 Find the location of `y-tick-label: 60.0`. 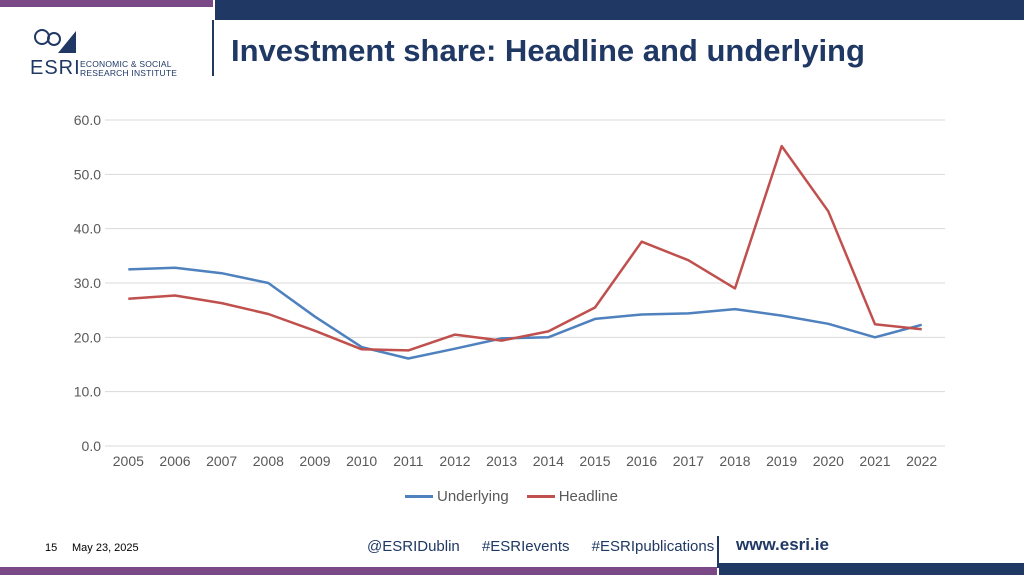

y-tick-label: 60.0 is located at coordinates (87, 120).